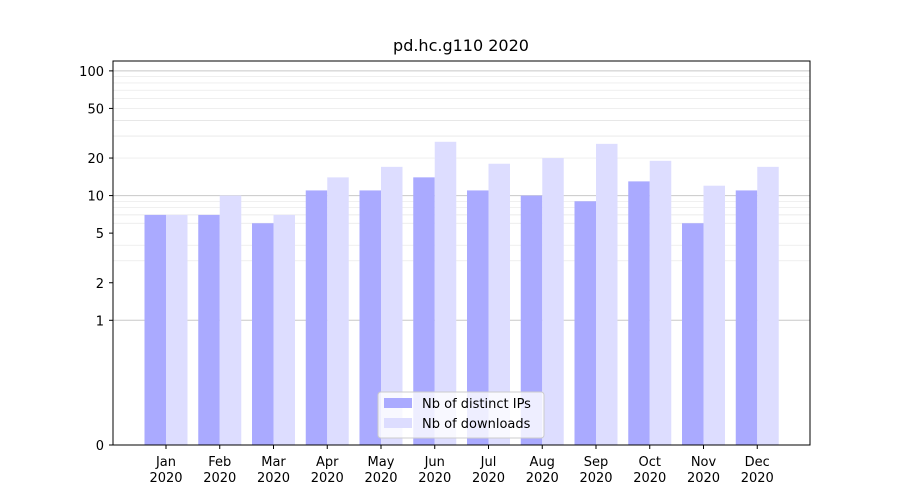 The height and width of the screenshot is (504, 900). What do you see at coordinates (95, 109) in the screenshot?
I see `y-tick-label: 50` at bounding box center [95, 109].